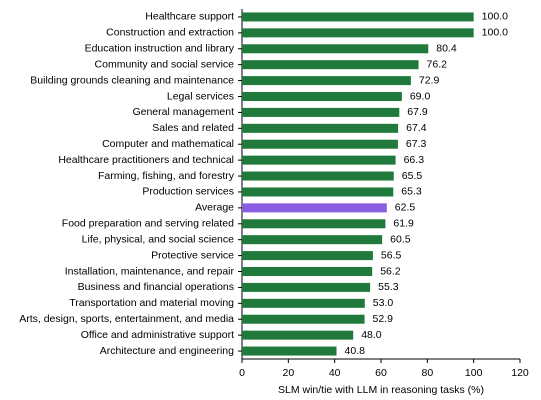  I want to click on y-tick-label: Food preparation and serving related, so click(148, 224).